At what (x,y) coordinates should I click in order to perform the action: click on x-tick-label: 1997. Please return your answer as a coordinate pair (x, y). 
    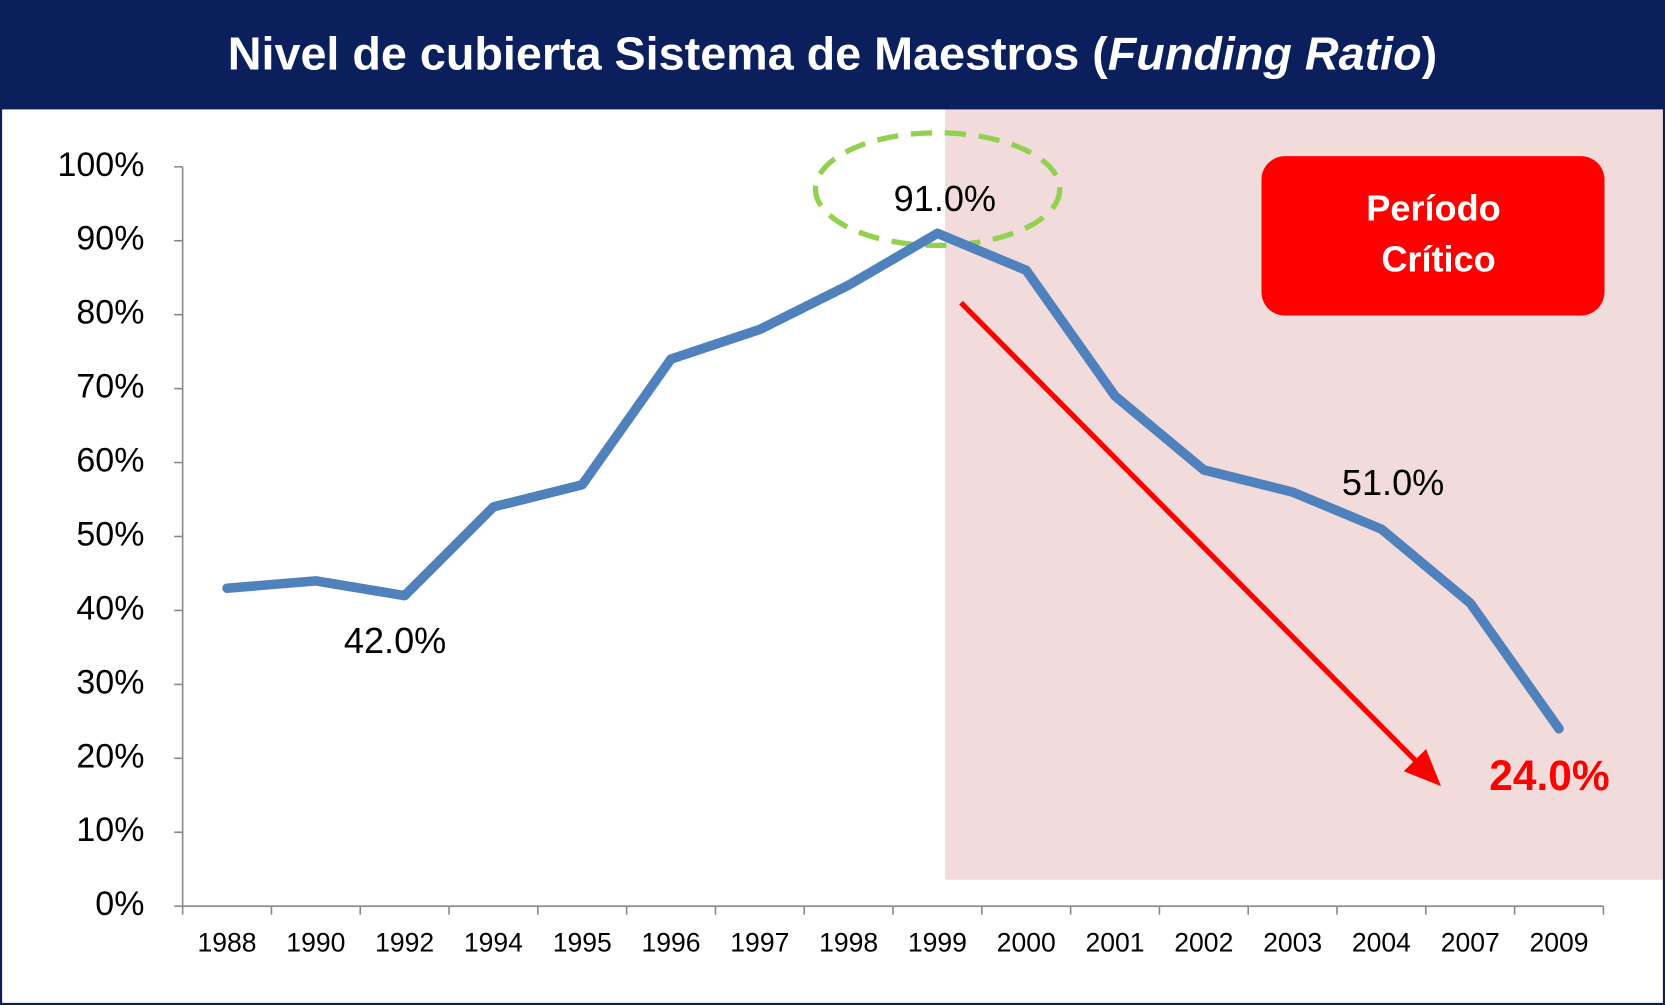
    Looking at the image, I should click on (759, 942).